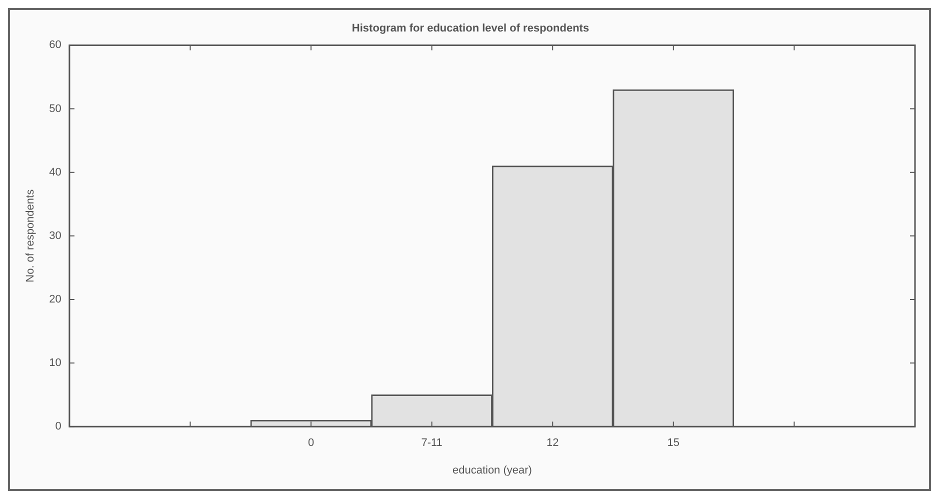  What do you see at coordinates (471, 28) in the screenshot?
I see `chart-title: Histogram for education level of respondents` at bounding box center [471, 28].